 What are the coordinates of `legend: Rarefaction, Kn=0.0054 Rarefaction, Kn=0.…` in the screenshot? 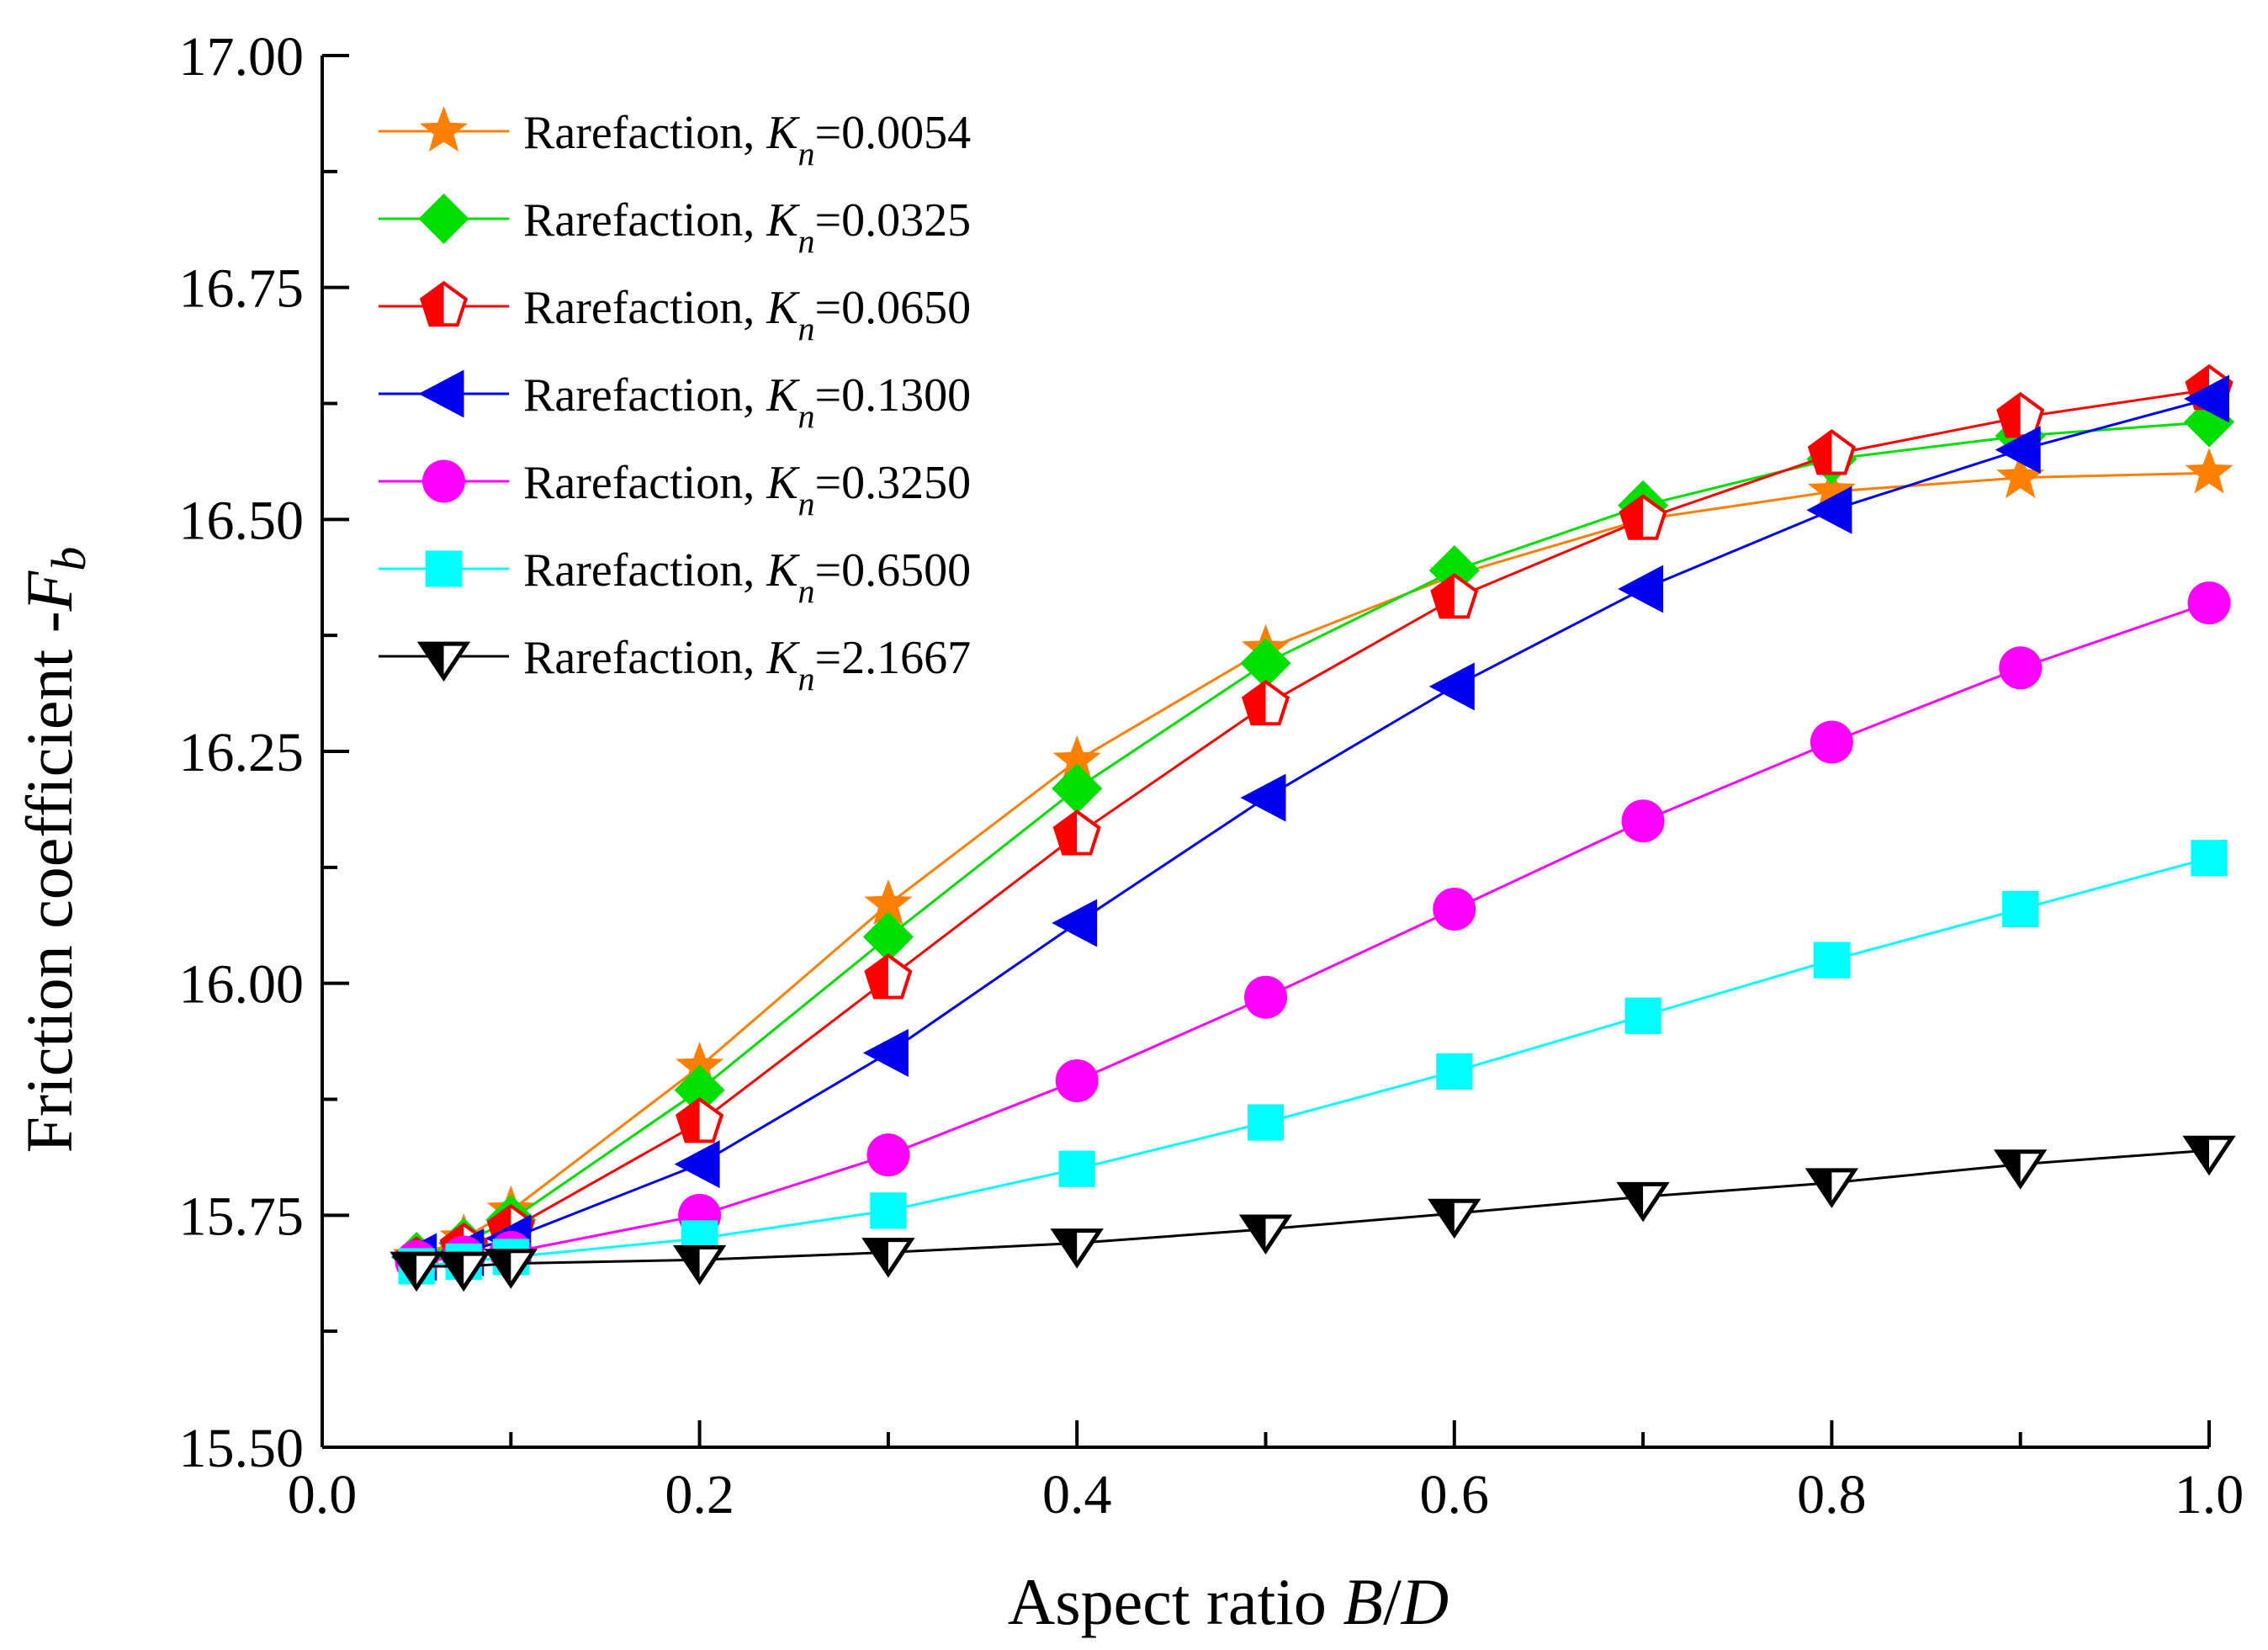 It's located at (675, 402).